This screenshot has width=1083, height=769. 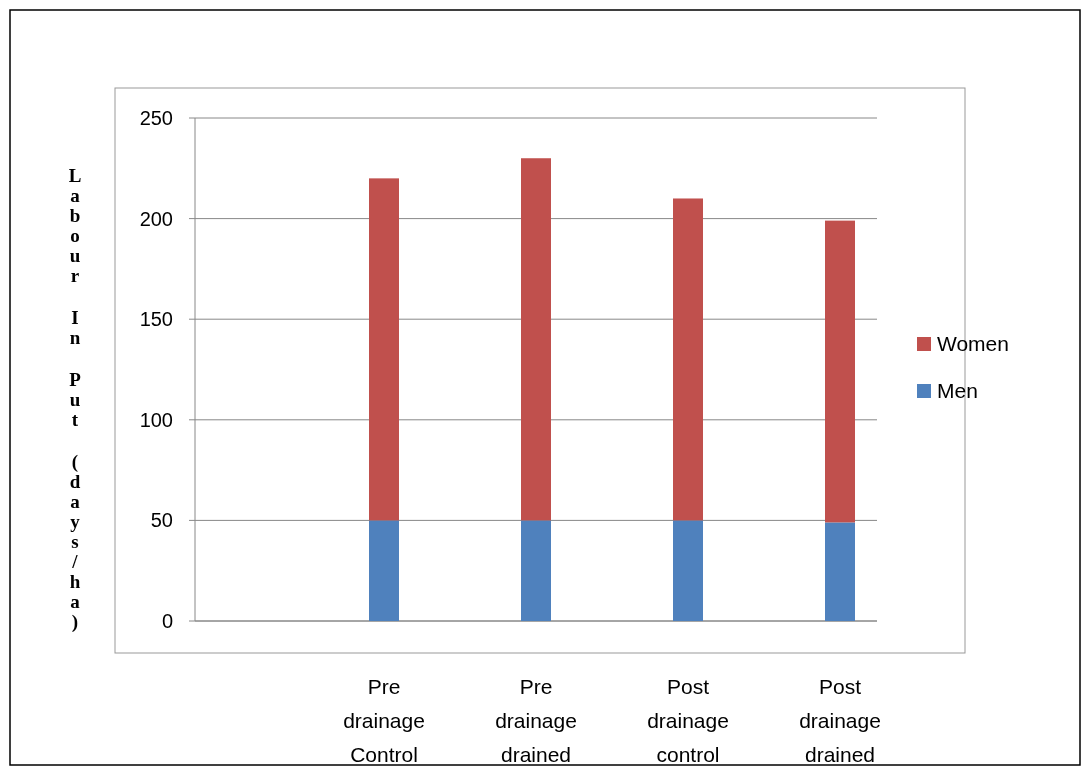 What do you see at coordinates (840, 720) in the screenshot?
I see `x-tick-label: Post drainage drained` at bounding box center [840, 720].